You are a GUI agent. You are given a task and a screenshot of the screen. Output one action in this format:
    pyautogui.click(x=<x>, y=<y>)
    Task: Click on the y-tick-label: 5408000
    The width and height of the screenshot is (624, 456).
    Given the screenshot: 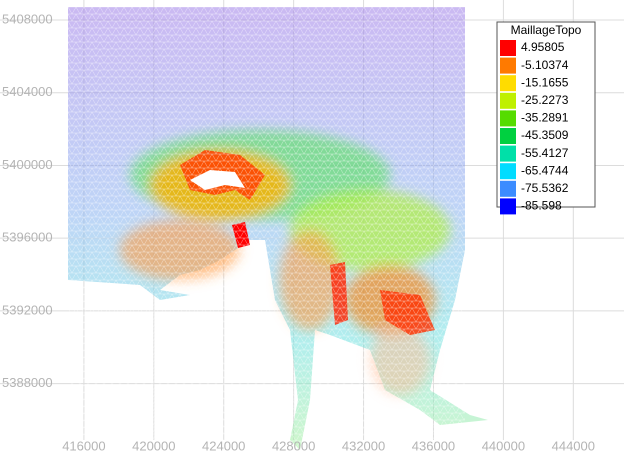 What is the action you would take?
    pyautogui.click(x=27, y=18)
    